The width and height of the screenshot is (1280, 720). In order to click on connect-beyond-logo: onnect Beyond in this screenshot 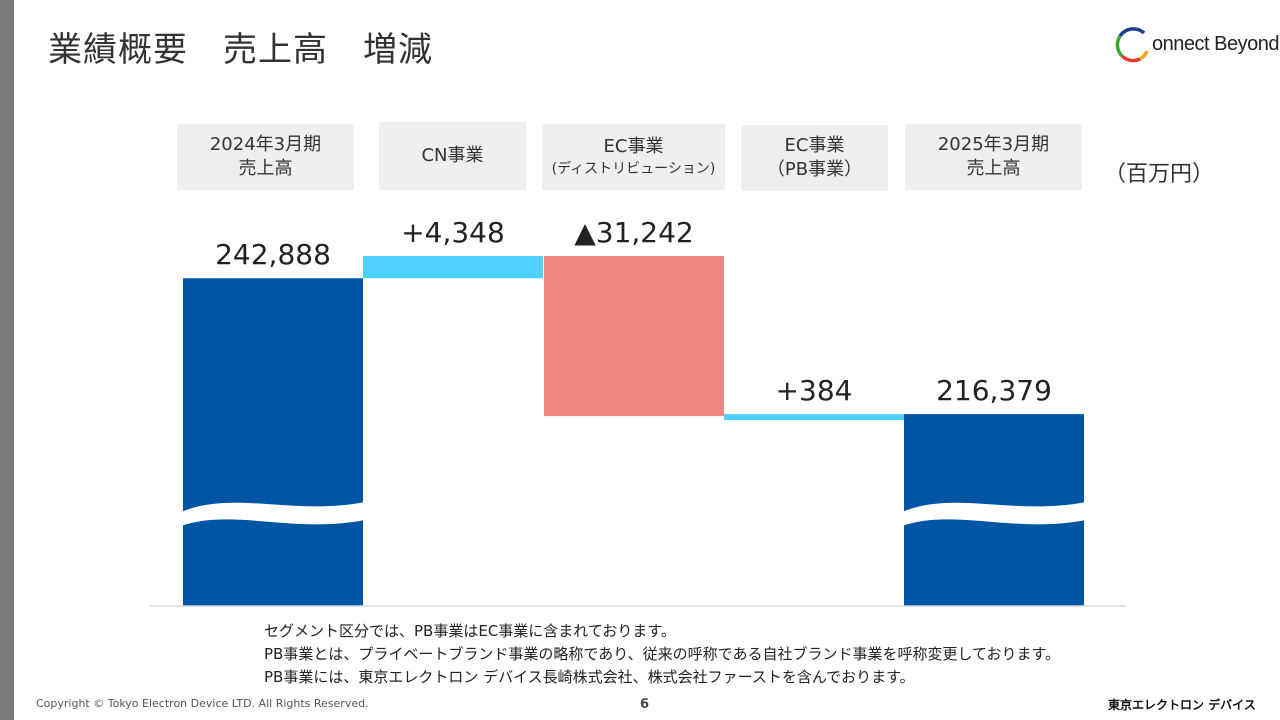, I will do `click(1196, 44)`.